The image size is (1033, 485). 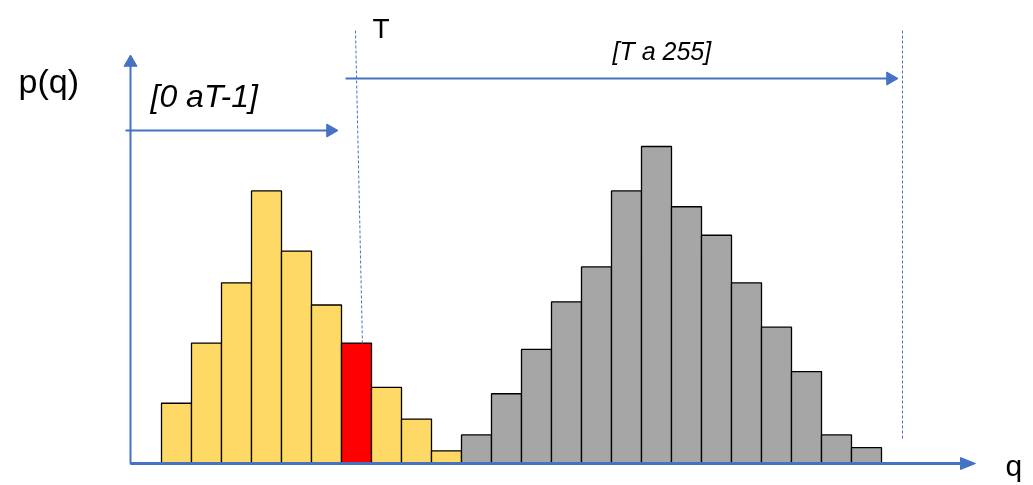 What do you see at coordinates (1014, 465) in the screenshot?
I see `x-axis-title: q` at bounding box center [1014, 465].